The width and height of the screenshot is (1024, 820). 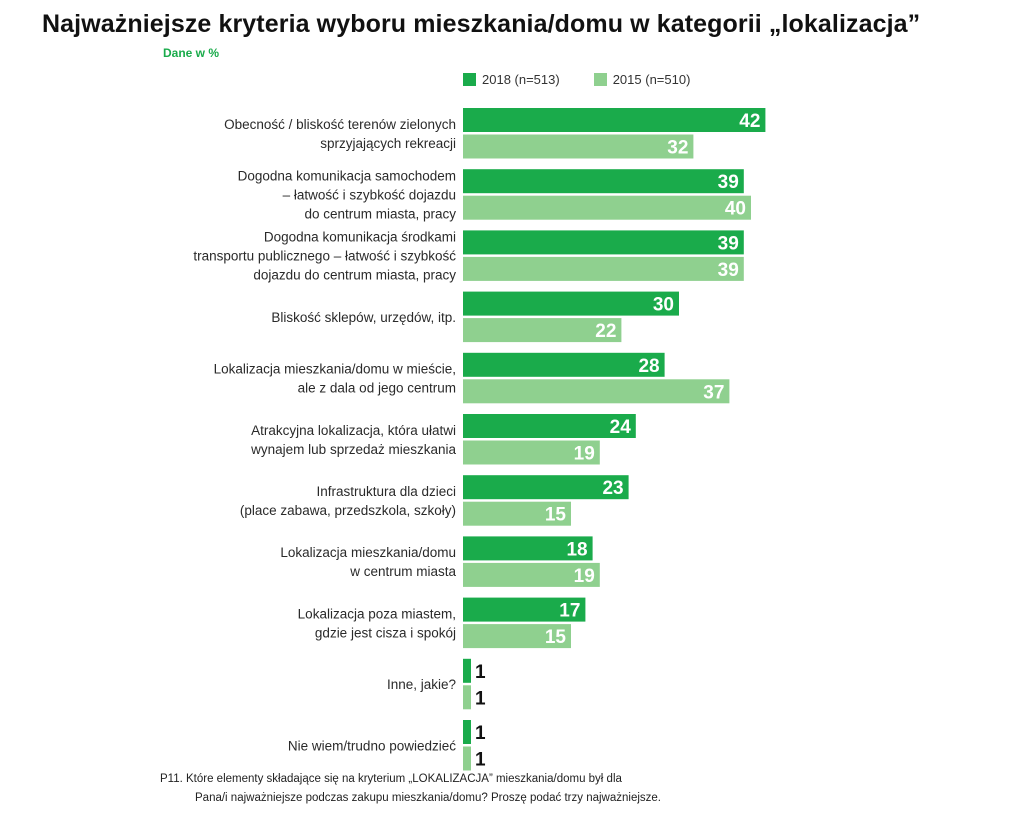 I want to click on legend-label-2015: 2015 (n=510), so click(x=651, y=79).